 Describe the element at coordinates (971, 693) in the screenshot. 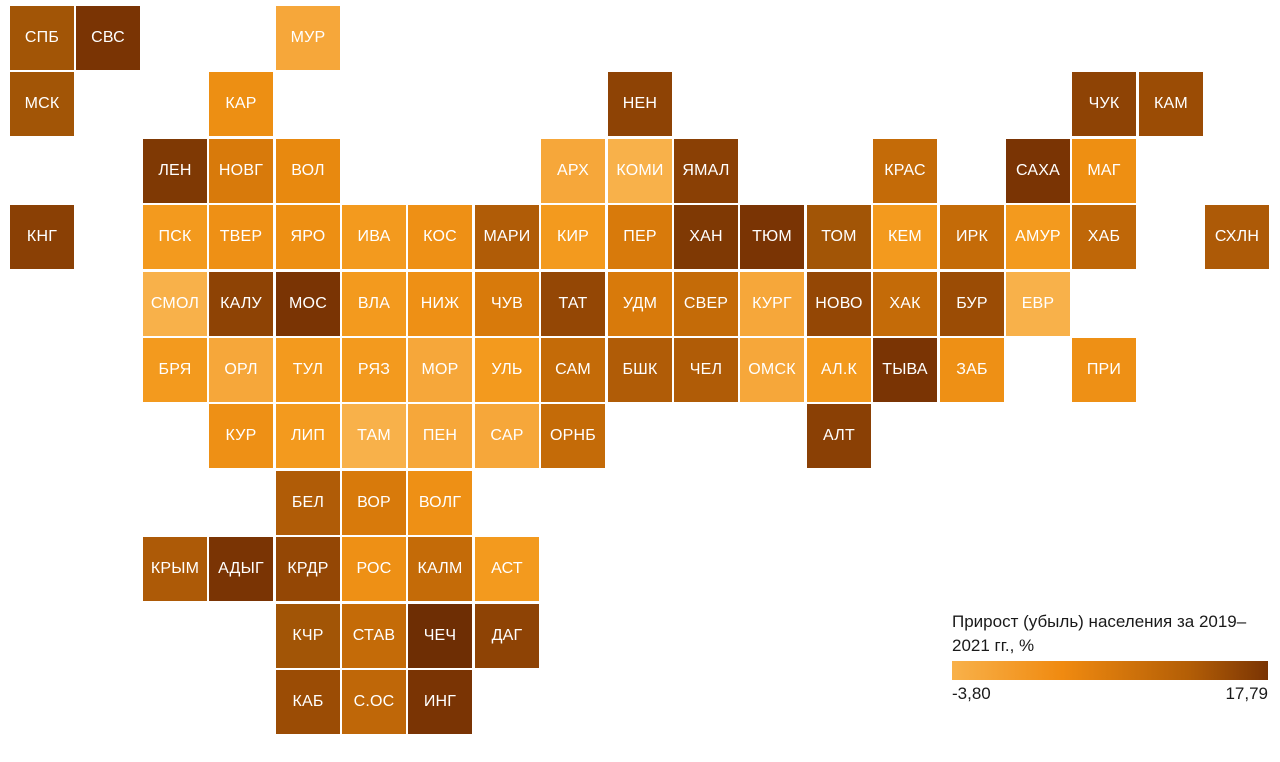

I see `legend-min-label: -3,80` at that location.